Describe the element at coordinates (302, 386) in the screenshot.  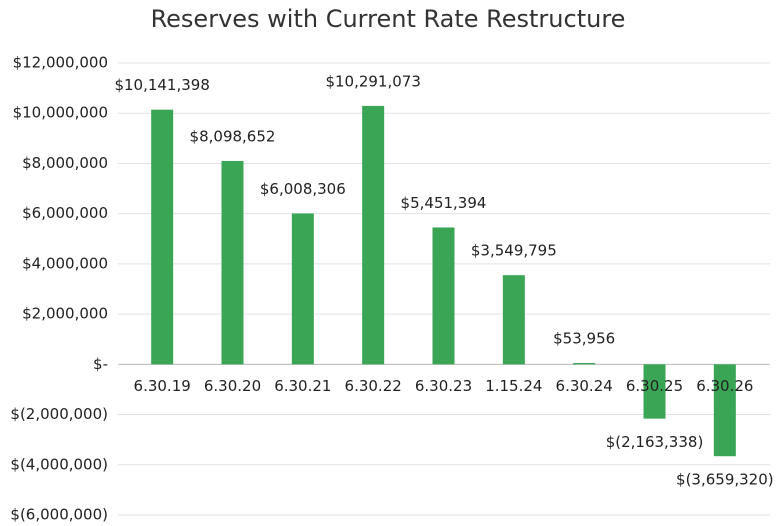
I see `x-tick-label: 6.30.21` at that location.